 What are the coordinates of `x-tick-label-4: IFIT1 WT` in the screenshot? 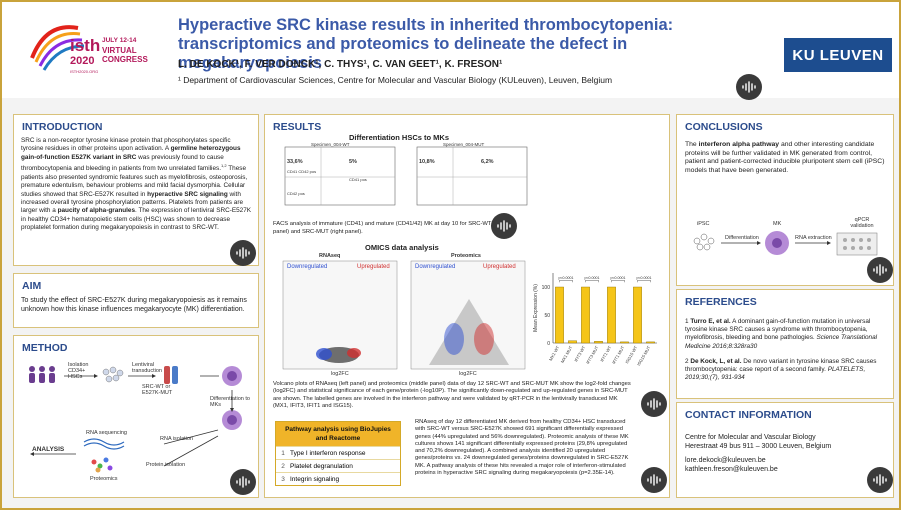 It's located at (605, 354).